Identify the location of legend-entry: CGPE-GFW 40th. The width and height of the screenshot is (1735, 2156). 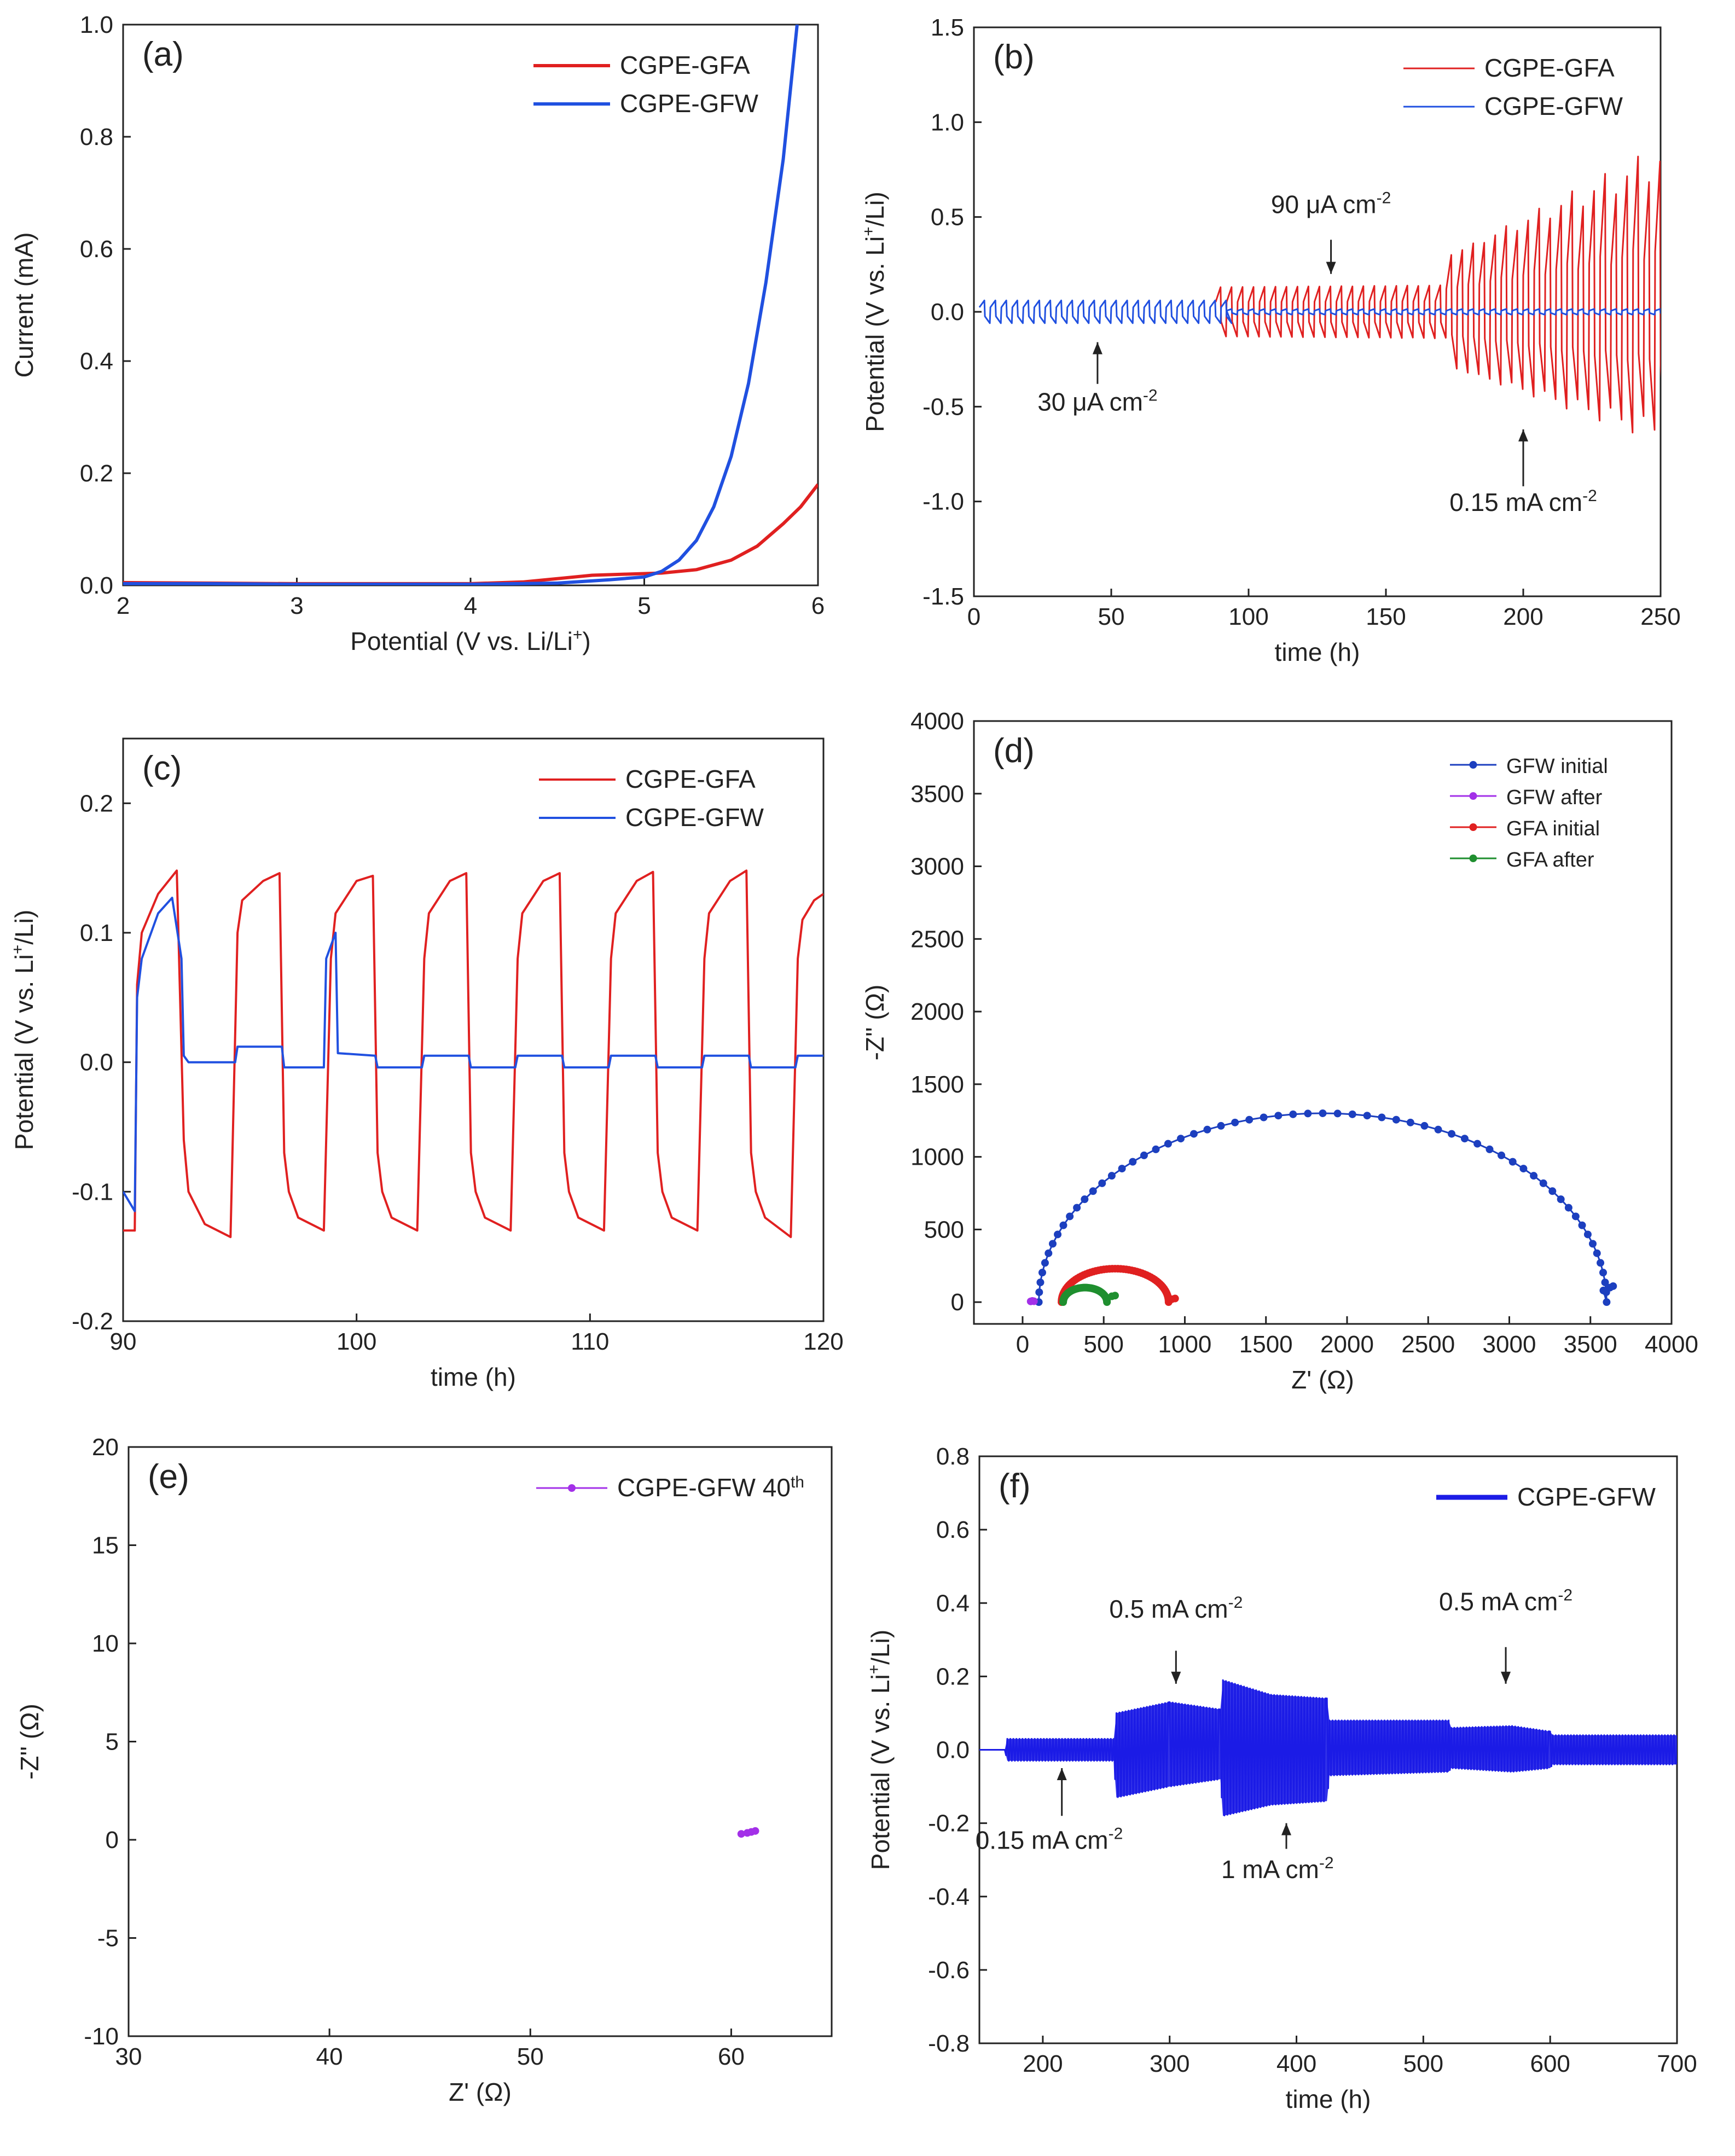
(670, 1487).